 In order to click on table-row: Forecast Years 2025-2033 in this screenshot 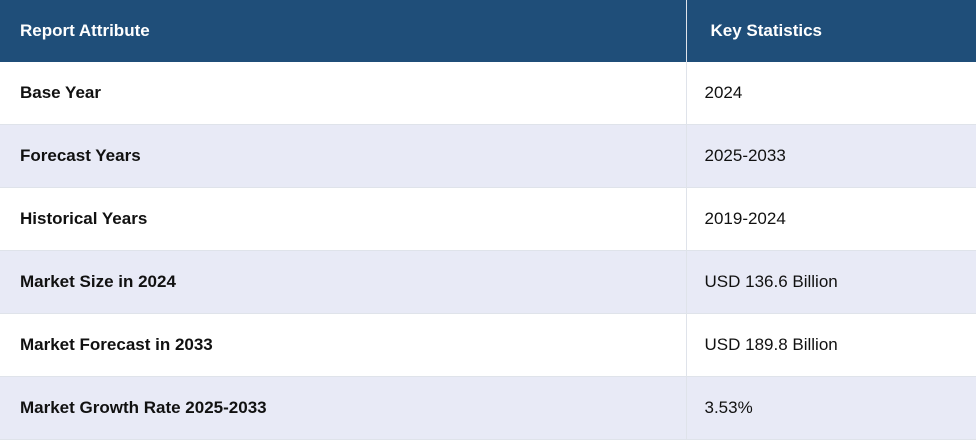, I will do `click(488, 156)`.